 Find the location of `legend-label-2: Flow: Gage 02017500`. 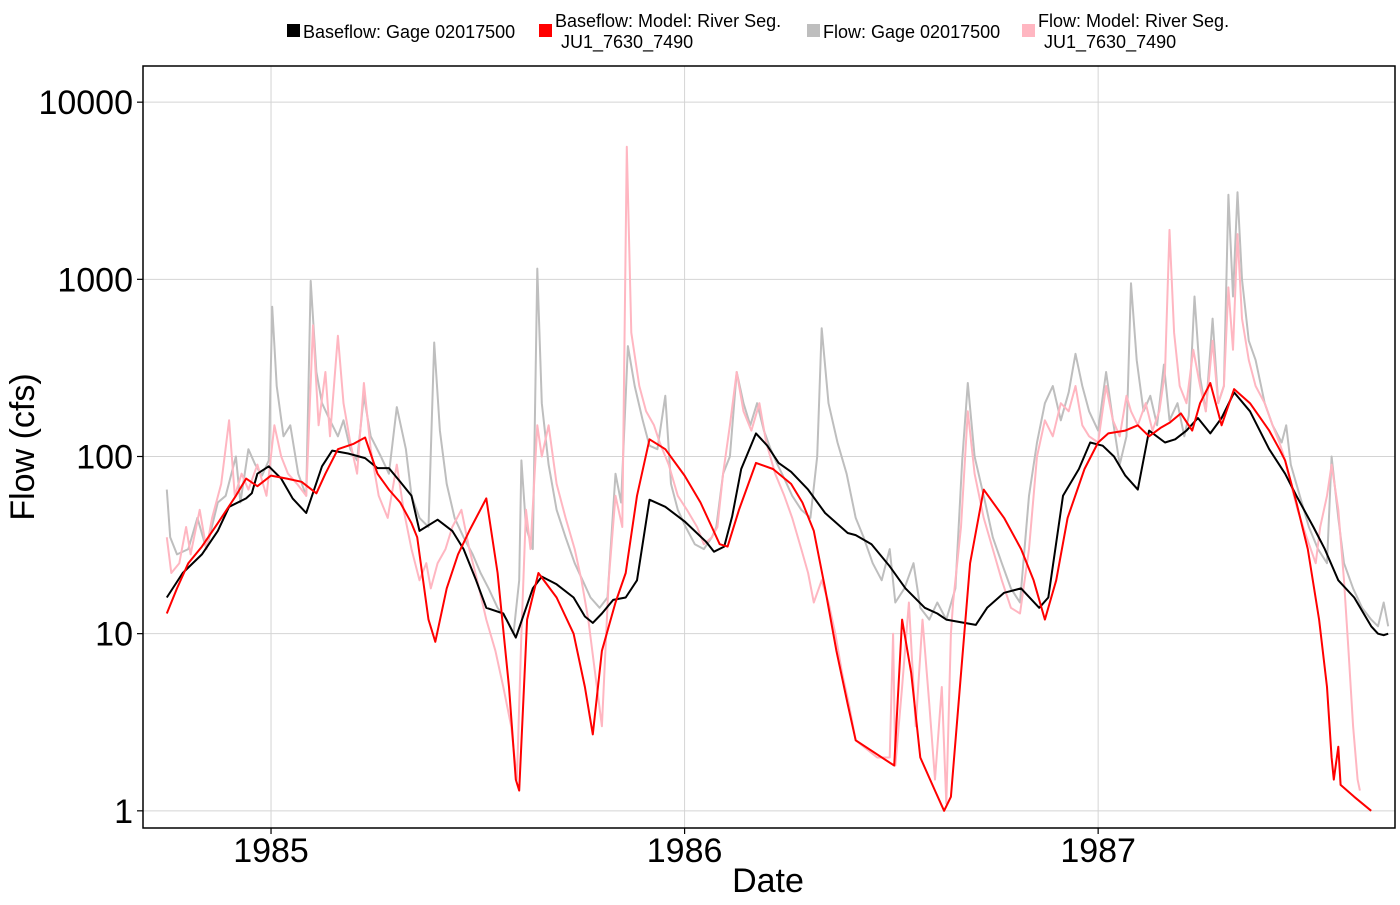

legend-label-2: Flow: Gage 02017500 is located at coordinates (911, 32).